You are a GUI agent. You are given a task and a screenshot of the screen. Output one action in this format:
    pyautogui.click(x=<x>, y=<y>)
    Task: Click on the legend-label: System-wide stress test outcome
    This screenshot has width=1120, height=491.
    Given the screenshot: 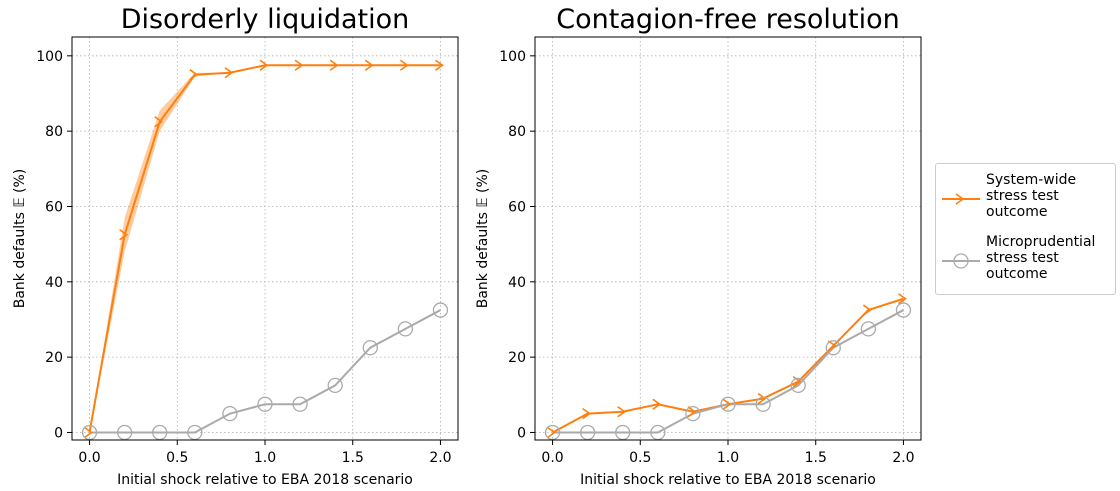 What is the action you would take?
    pyautogui.click(x=1031, y=196)
    